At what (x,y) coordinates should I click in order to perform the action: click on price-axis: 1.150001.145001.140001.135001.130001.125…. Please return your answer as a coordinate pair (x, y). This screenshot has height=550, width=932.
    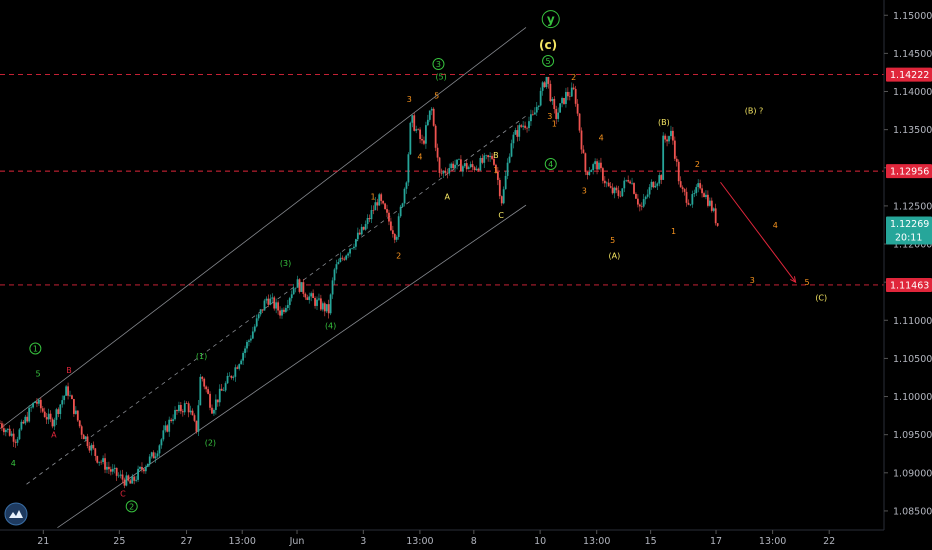
    Looking at the image, I should click on (907, 275).